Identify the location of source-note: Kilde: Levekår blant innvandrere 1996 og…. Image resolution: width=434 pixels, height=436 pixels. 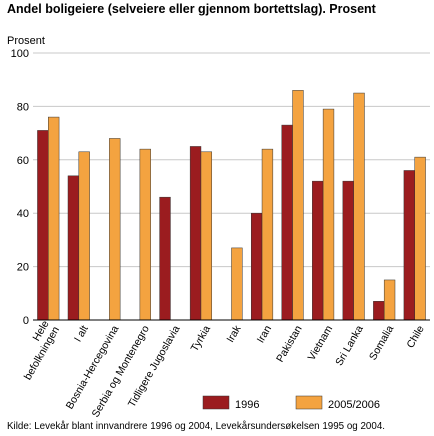
(196, 426).